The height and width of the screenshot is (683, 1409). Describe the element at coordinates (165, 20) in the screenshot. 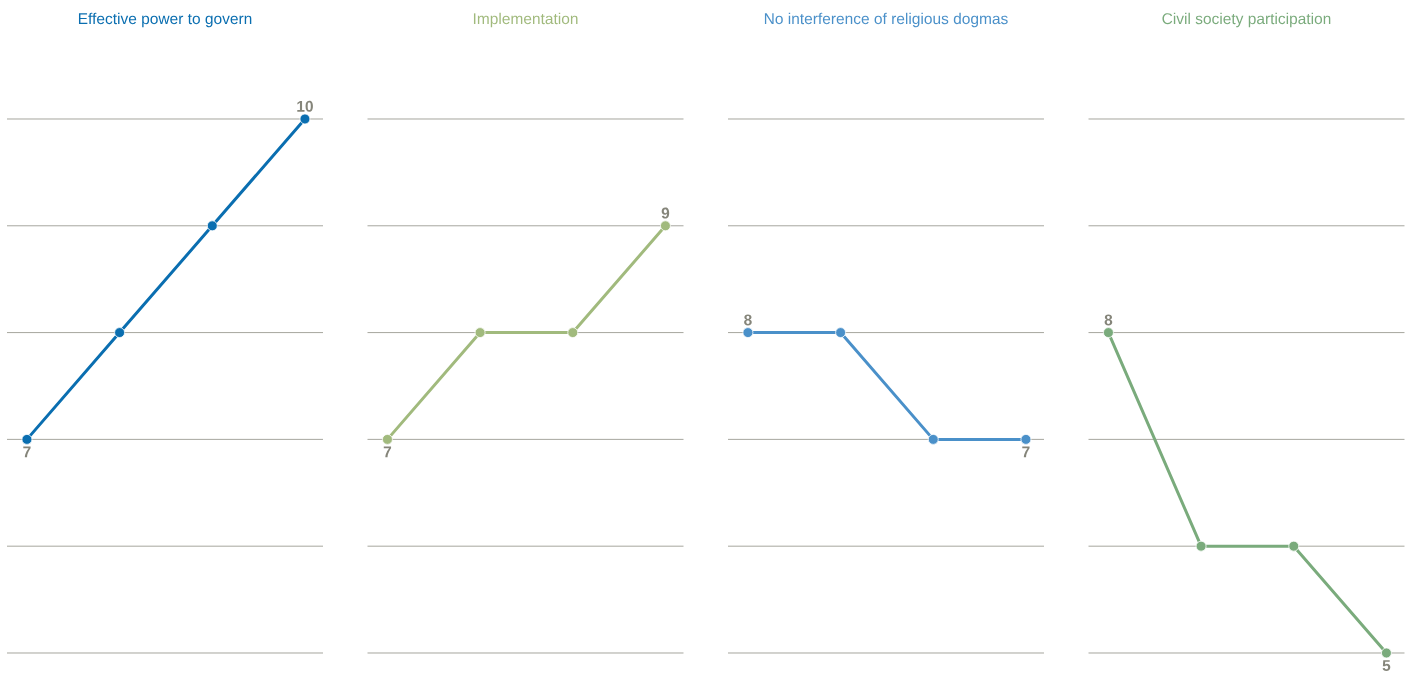

I see `chart-title: Effective power to govern` at that location.